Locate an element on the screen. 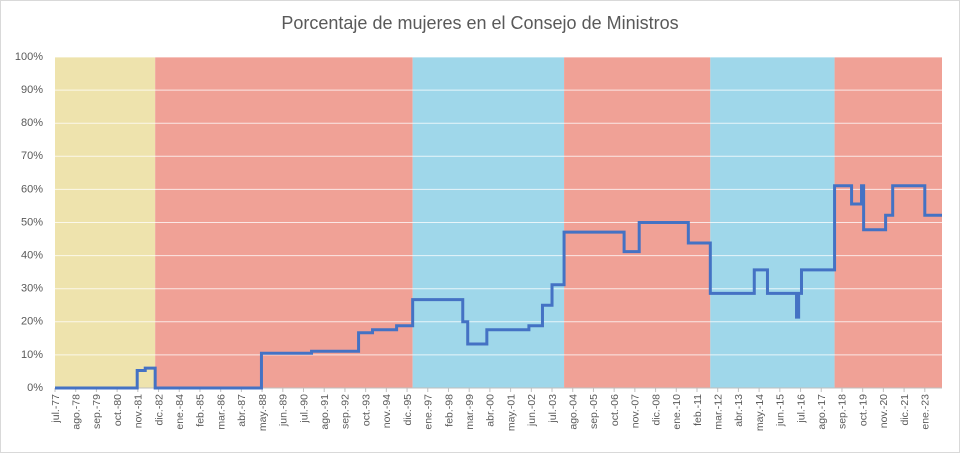 The width and height of the screenshot is (960, 453). x-tick-label: oct.-06 is located at coordinates (615, 410).